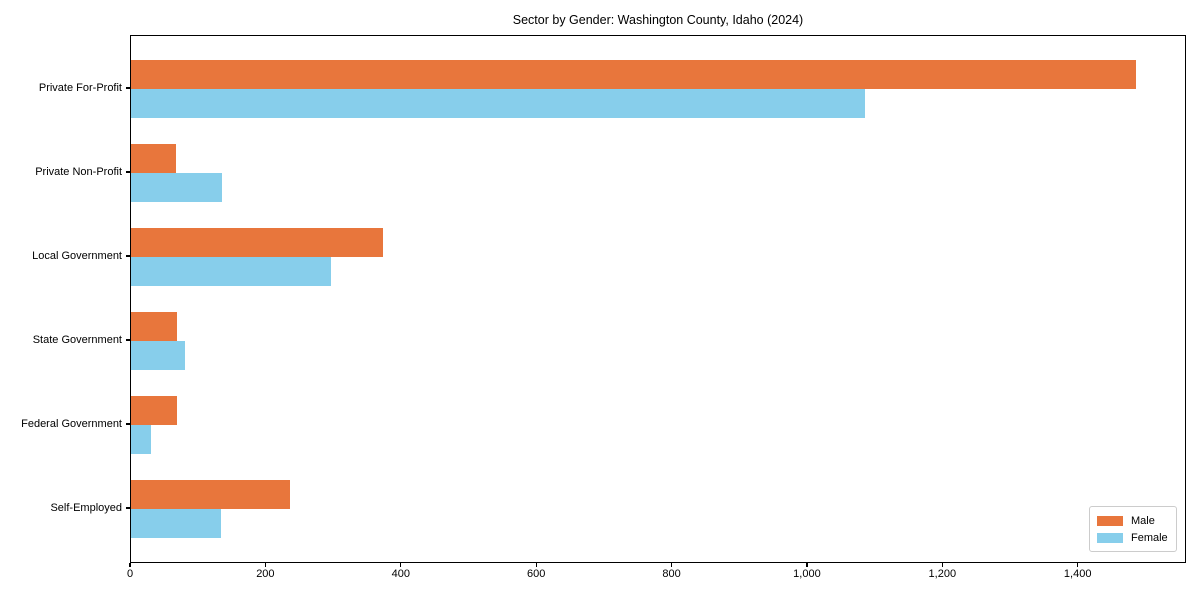  What do you see at coordinates (71, 423) in the screenshot?
I see `y-tick-label-federal-government: Federal Government` at bounding box center [71, 423].